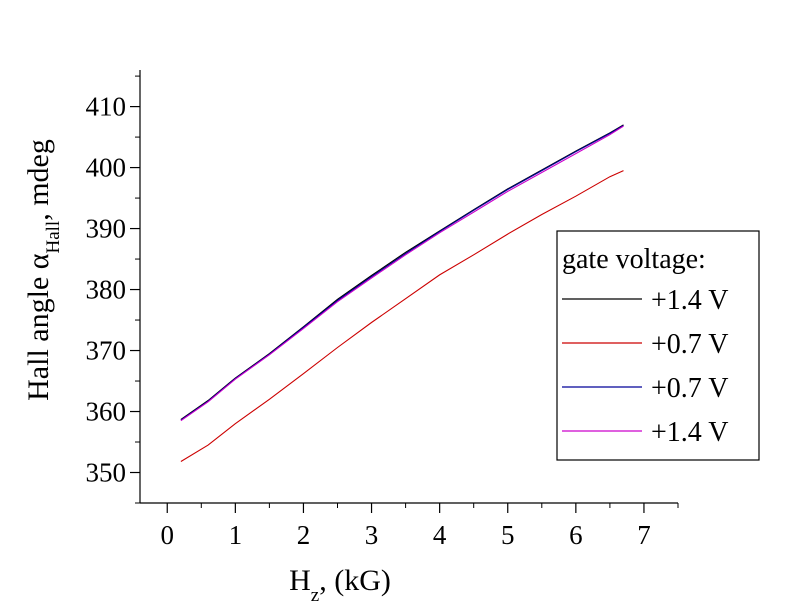  I want to click on x-axis-title: Hz, (kG), so click(340, 584).